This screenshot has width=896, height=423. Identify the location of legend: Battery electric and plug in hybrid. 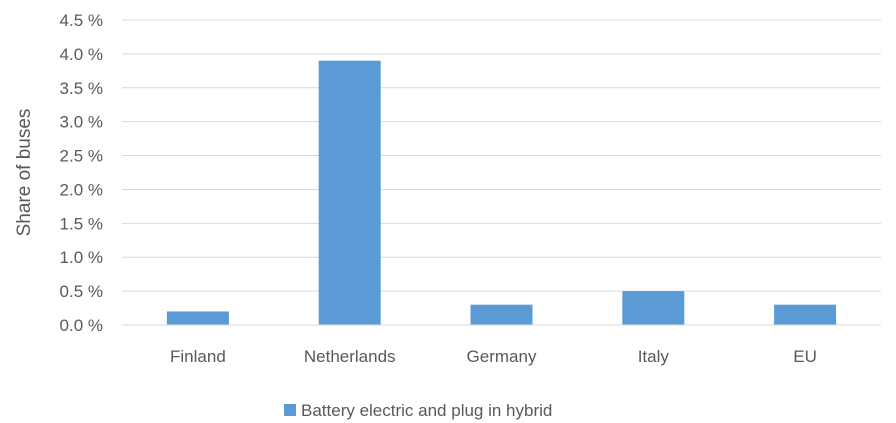
(418, 410).